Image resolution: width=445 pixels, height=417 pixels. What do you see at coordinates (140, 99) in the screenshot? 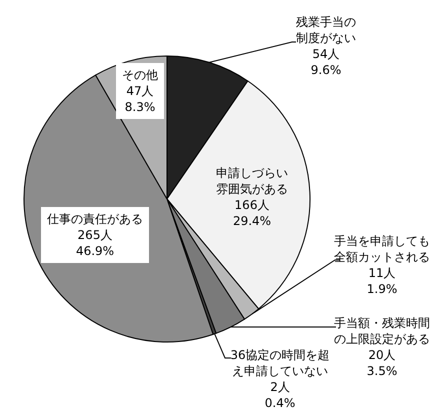
I see `data-label: 47人 8.3%` at bounding box center [140, 99].